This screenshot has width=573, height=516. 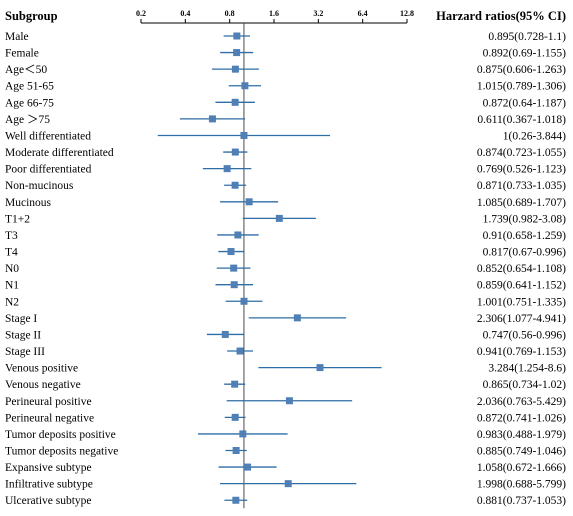 What do you see at coordinates (525, 103) in the screenshot?
I see `hr-value: 0.872(0.64-1.187)` at bounding box center [525, 103].